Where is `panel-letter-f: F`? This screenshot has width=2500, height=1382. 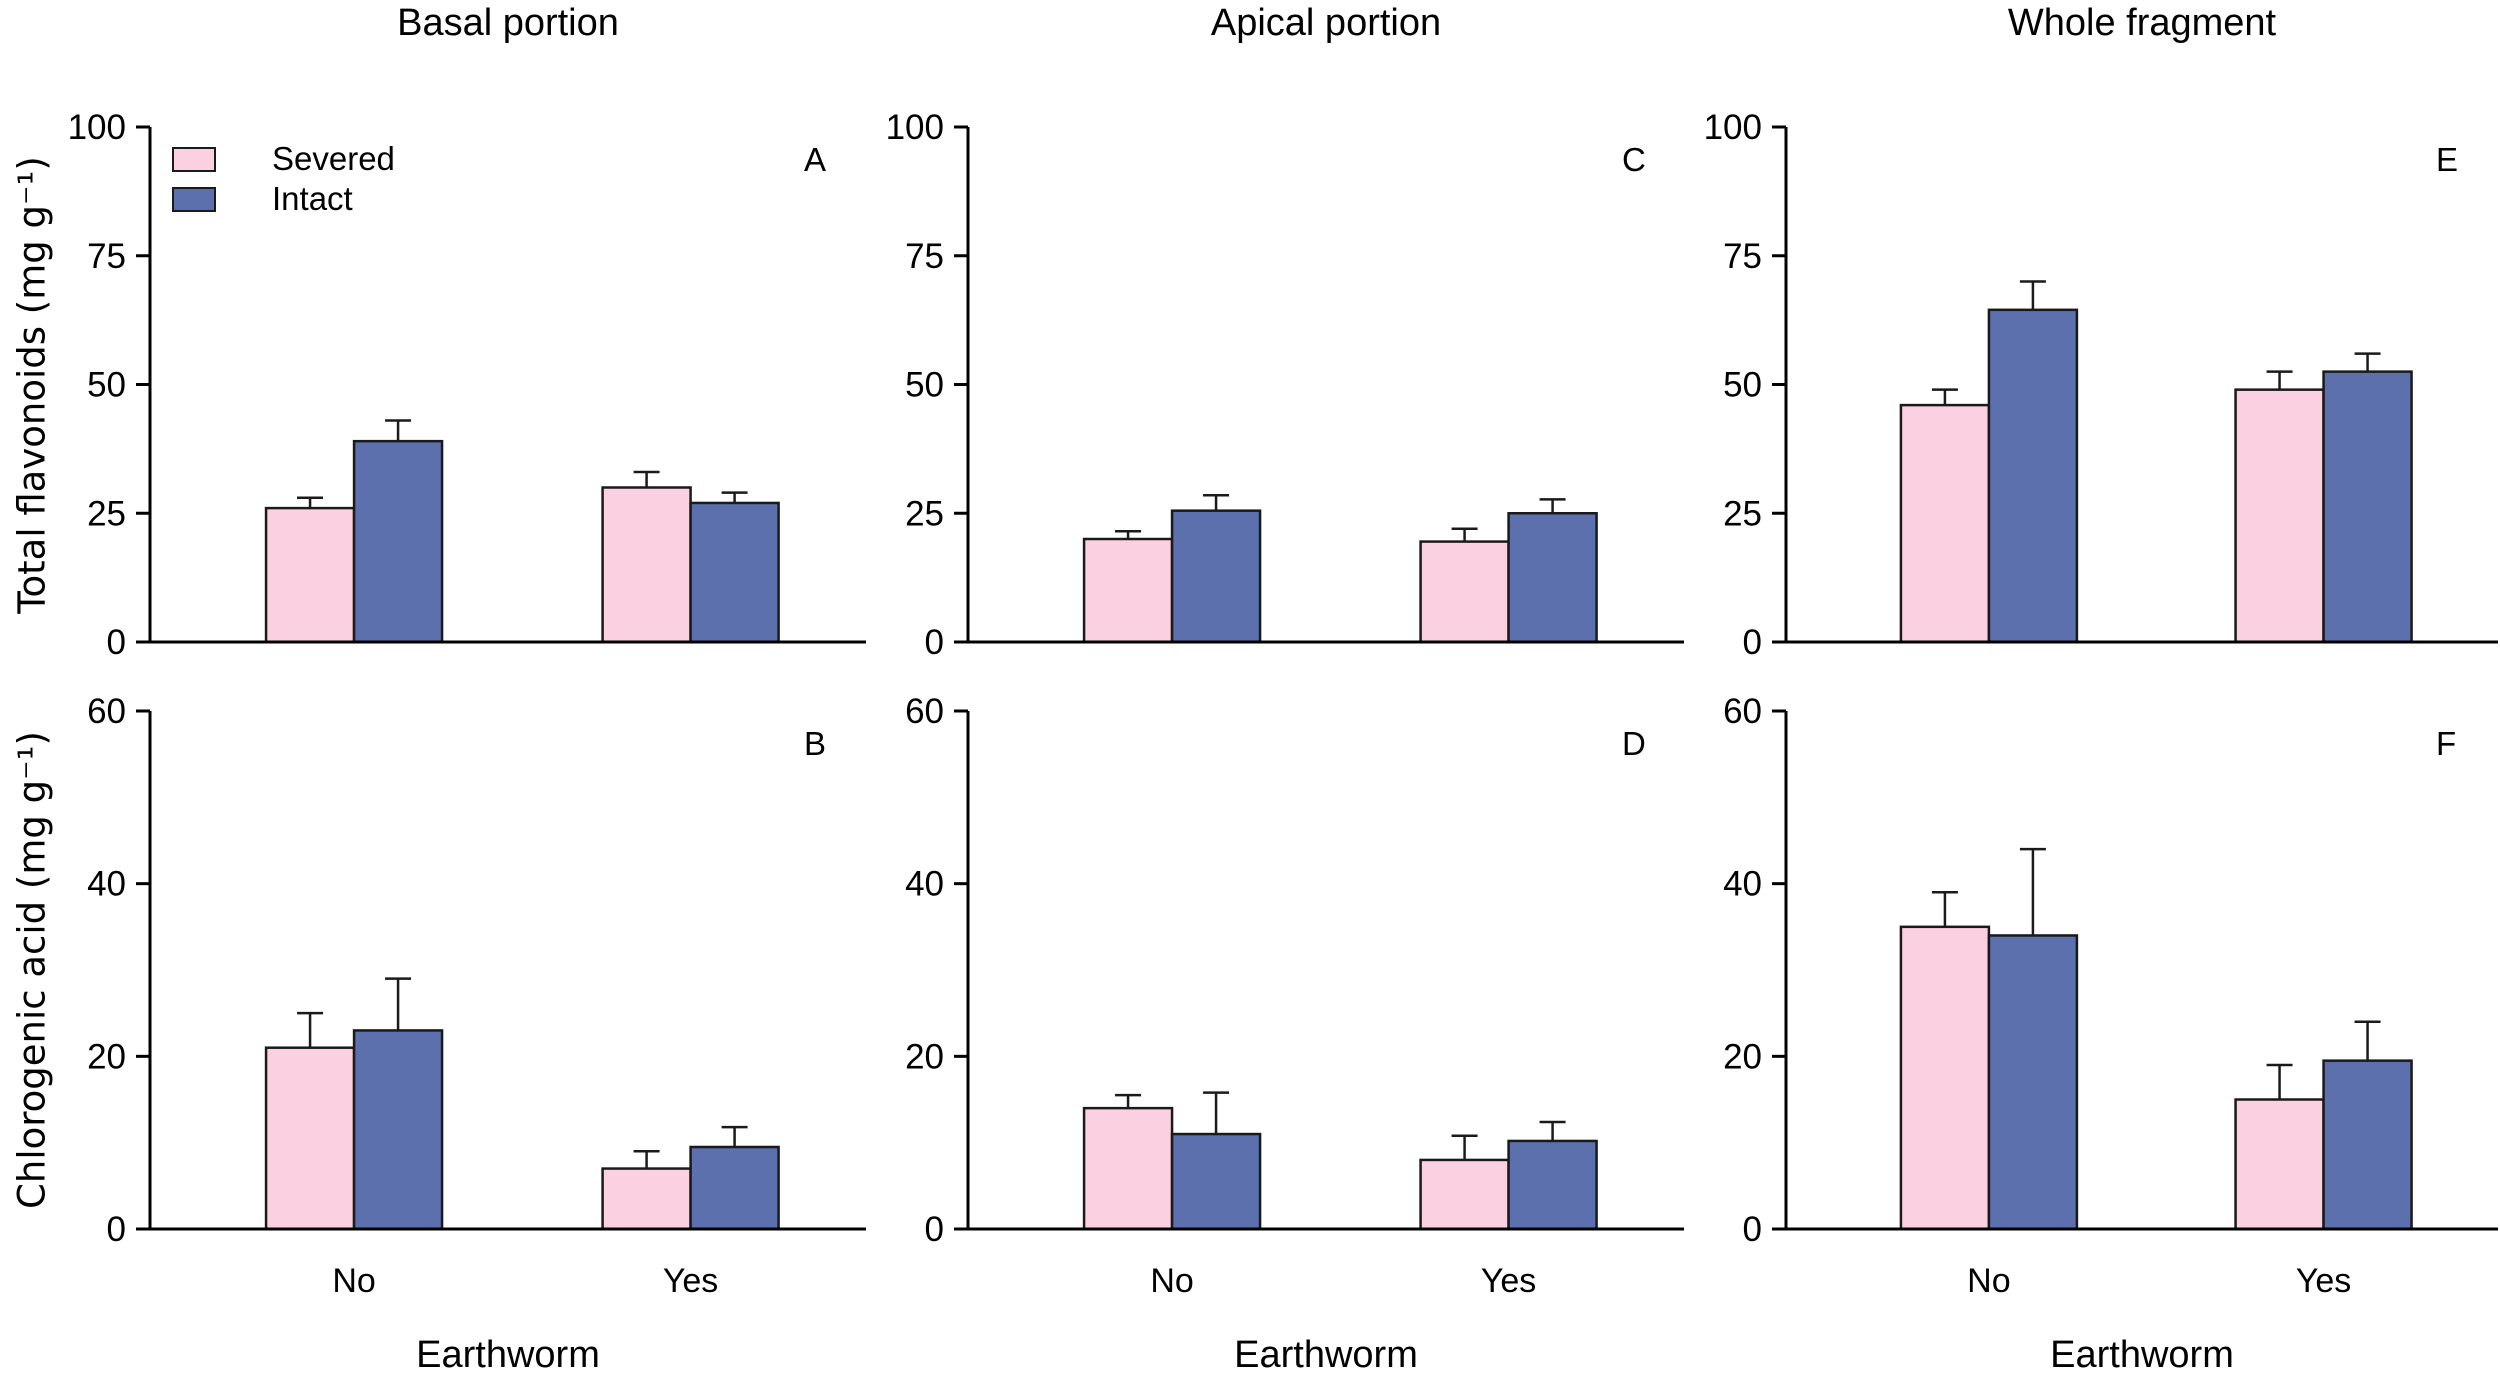
panel-letter-f: F is located at coordinates (2446, 743).